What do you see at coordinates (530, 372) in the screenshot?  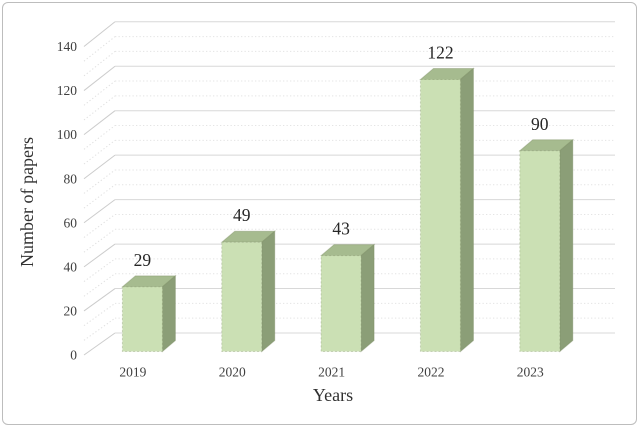 I see `x-tick-label: 2023` at bounding box center [530, 372].